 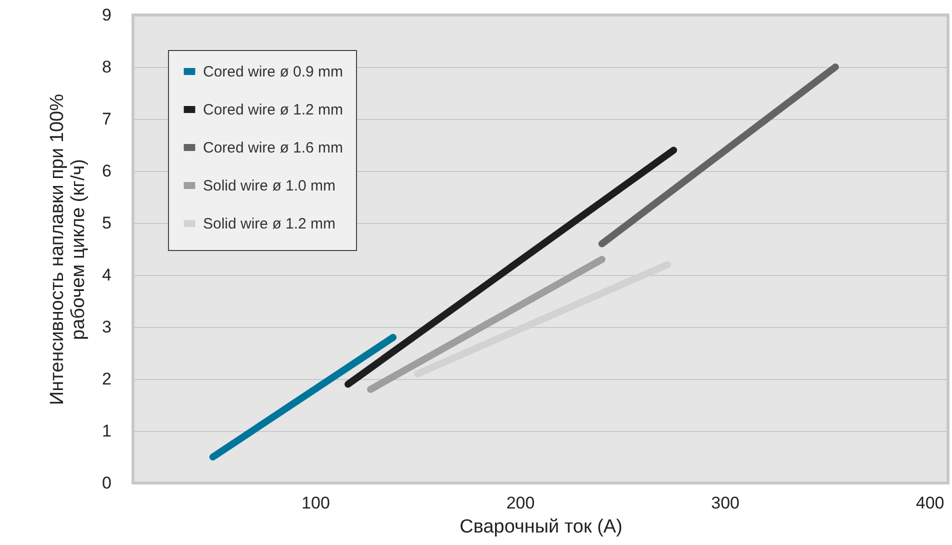 I want to click on legend-label: Cored wire ø 1.2 mm, so click(x=273, y=110).